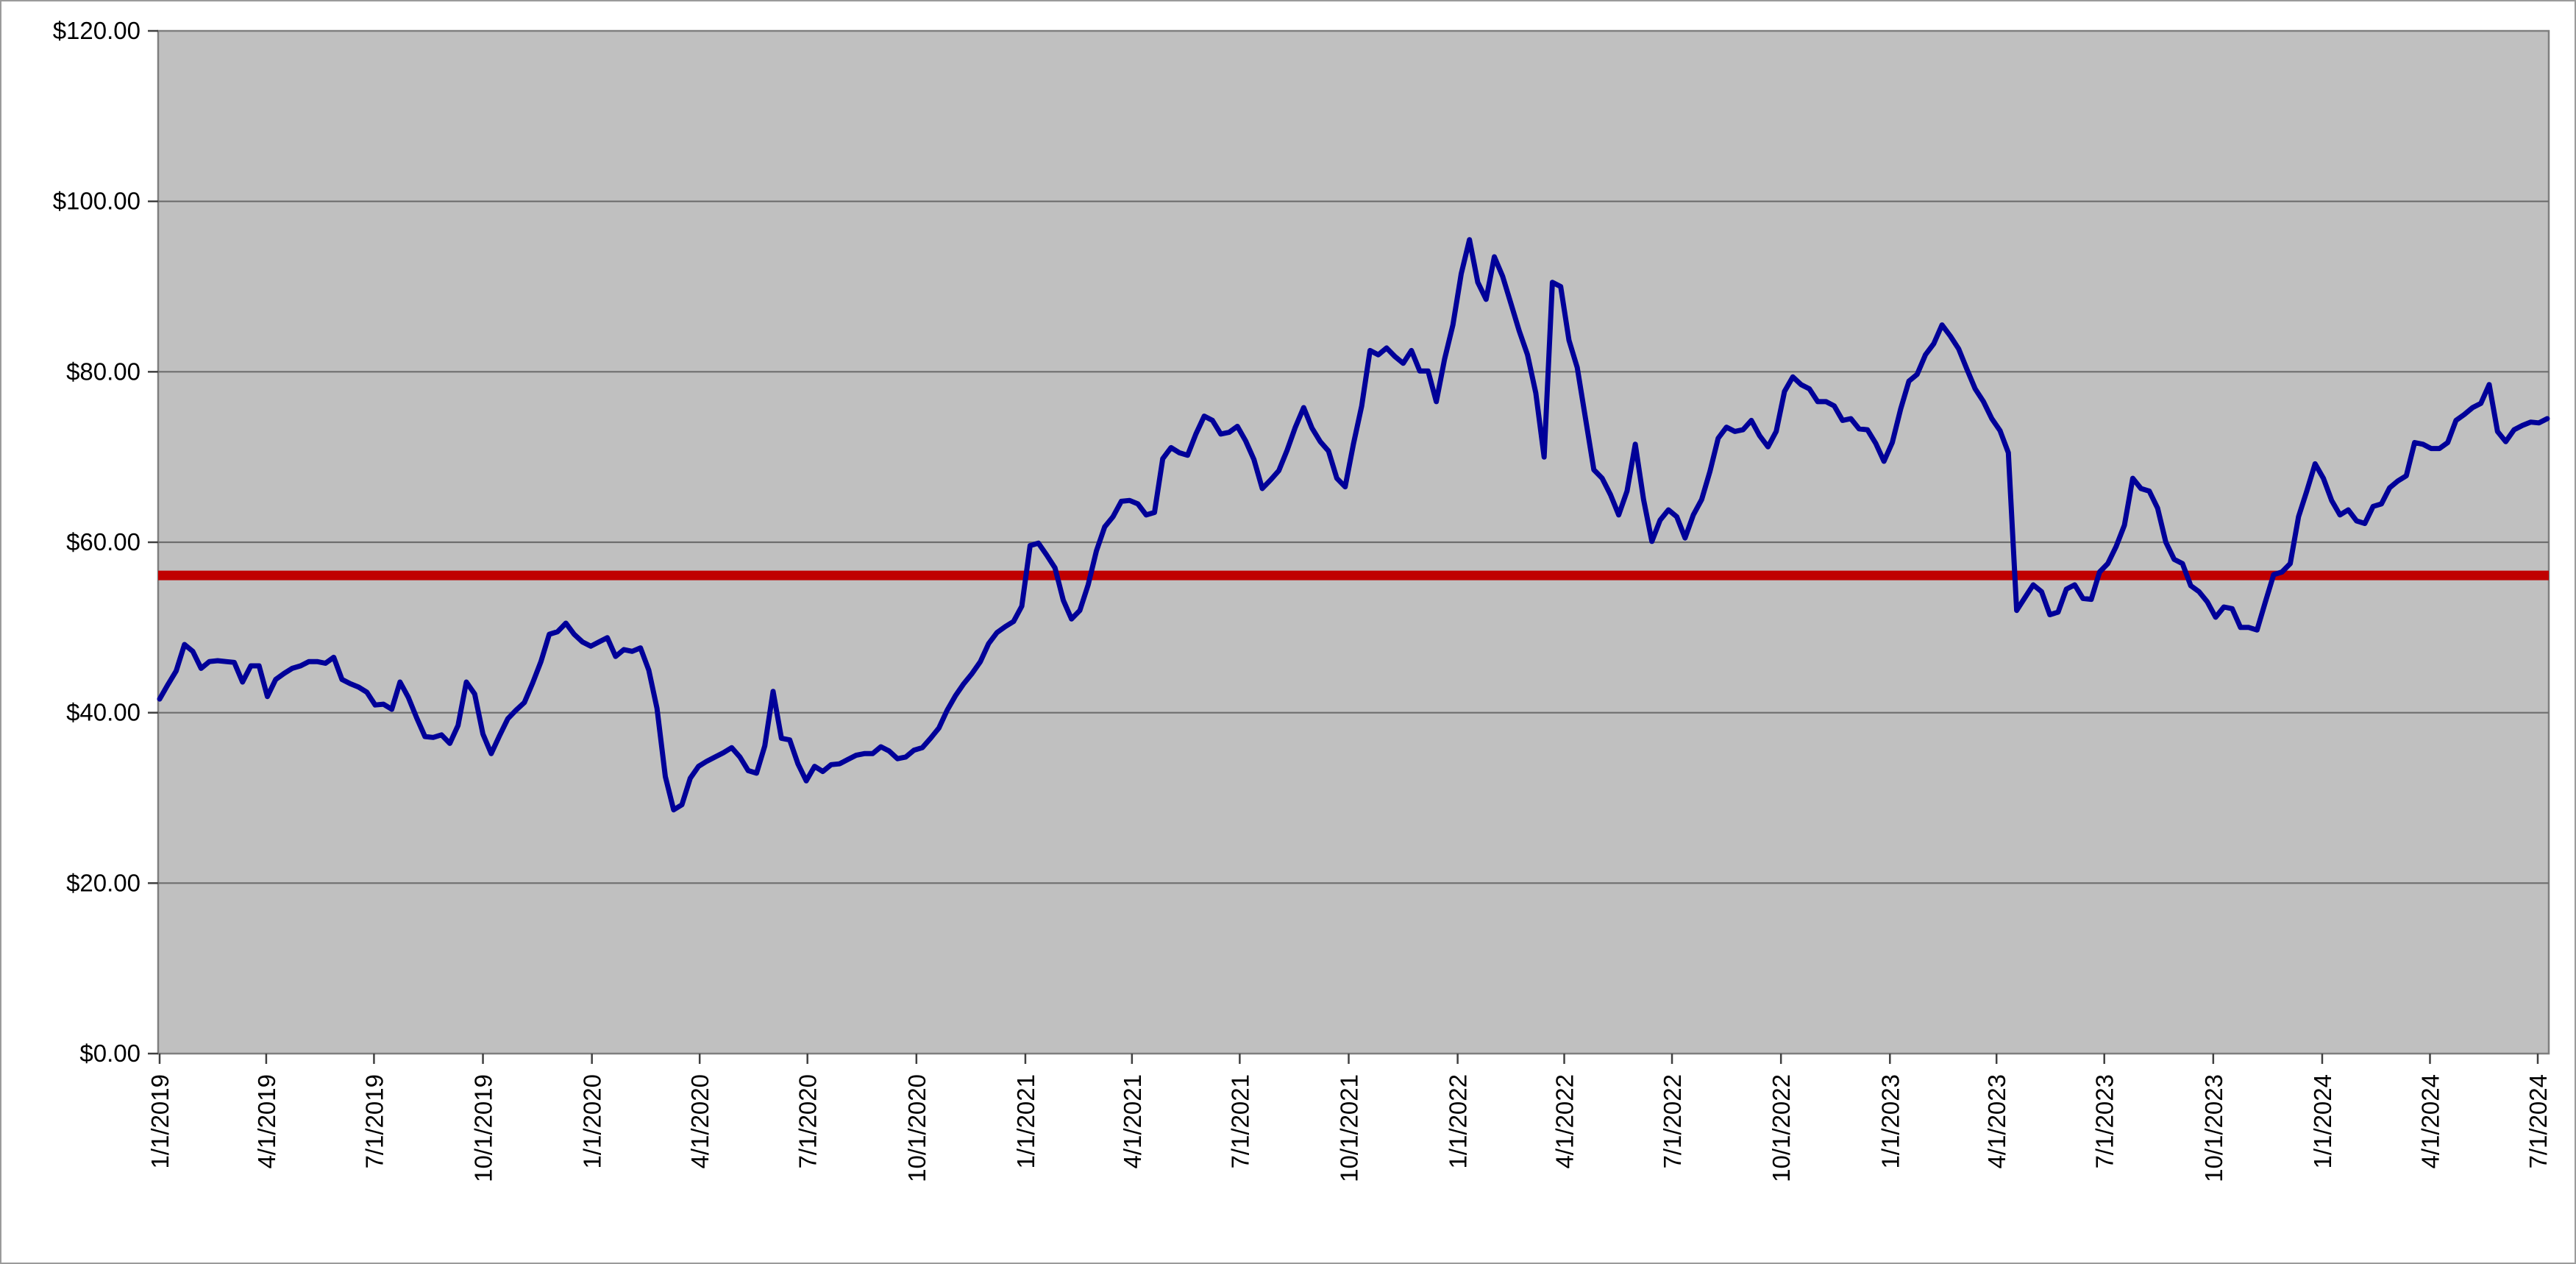 The height and width of the screenshot is (1264, 2576). I want to click on x-axis-label: 4/1/2024, so click(2430, 1121).